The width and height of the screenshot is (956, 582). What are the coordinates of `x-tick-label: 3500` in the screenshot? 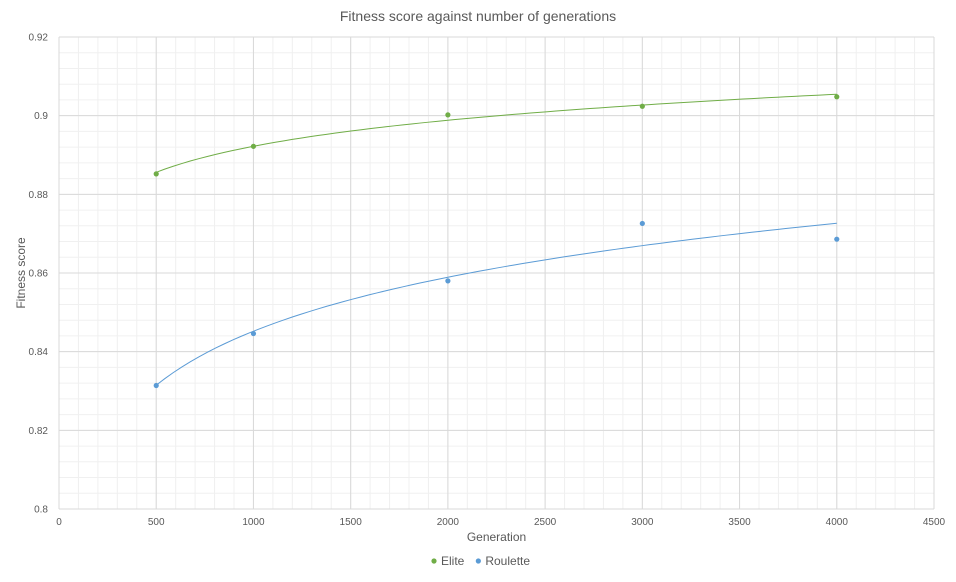 It's located at (739, 522).